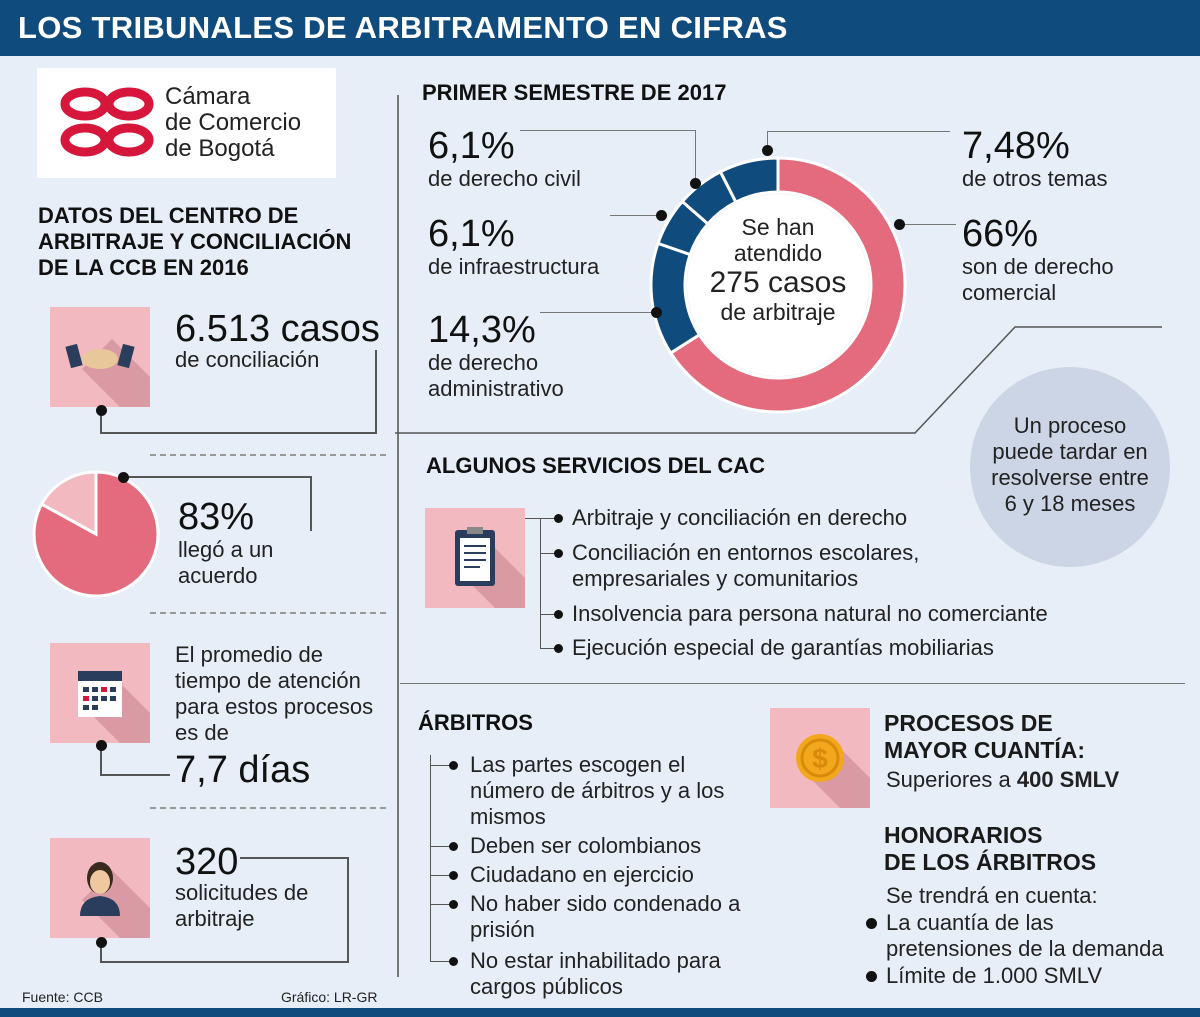  I want to click on footer-source: Fuente: CCB, so click(62, 997).